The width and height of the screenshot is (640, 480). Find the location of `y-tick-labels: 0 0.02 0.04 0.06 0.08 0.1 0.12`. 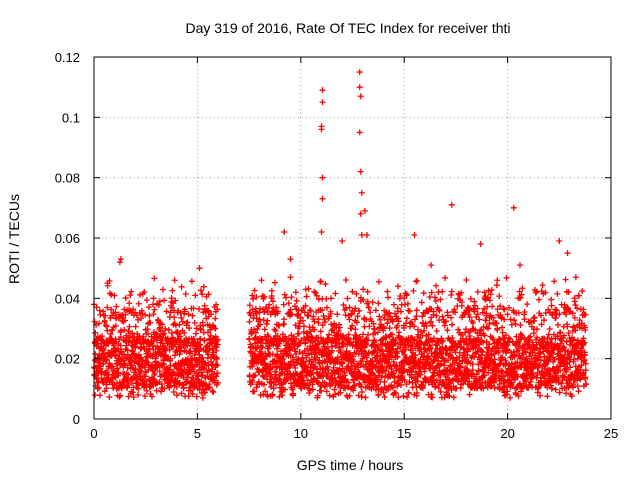

y-tick-labels: 0 0.02 0.04 0.06 0.08 0.1 0.12 is located at coordinates (67, 238).